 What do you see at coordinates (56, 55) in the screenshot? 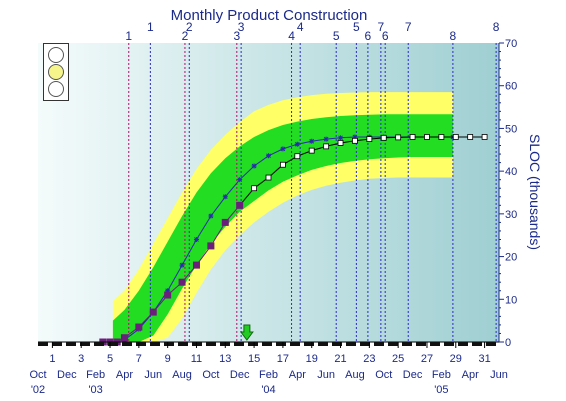
I see `traffic-light-top-lamp` at bounding box center [56, 55].